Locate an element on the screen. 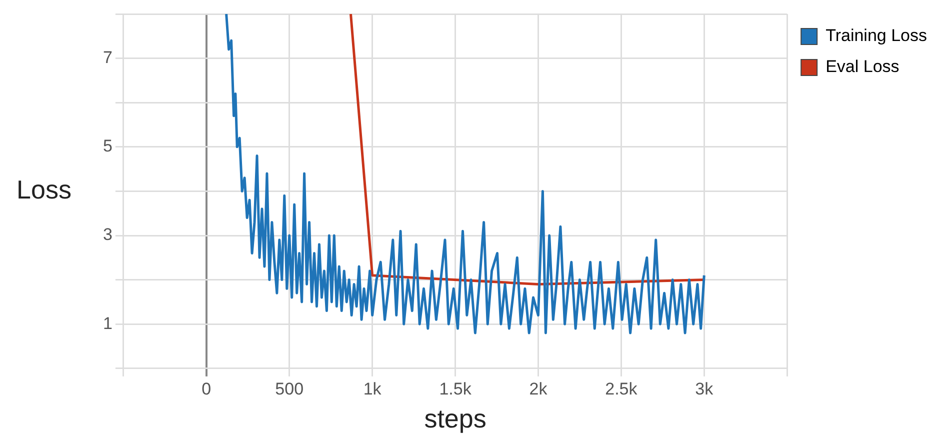 This screenshot has width=947, height=440. y-tick-label: 3 is located at coordinates (107, 234).